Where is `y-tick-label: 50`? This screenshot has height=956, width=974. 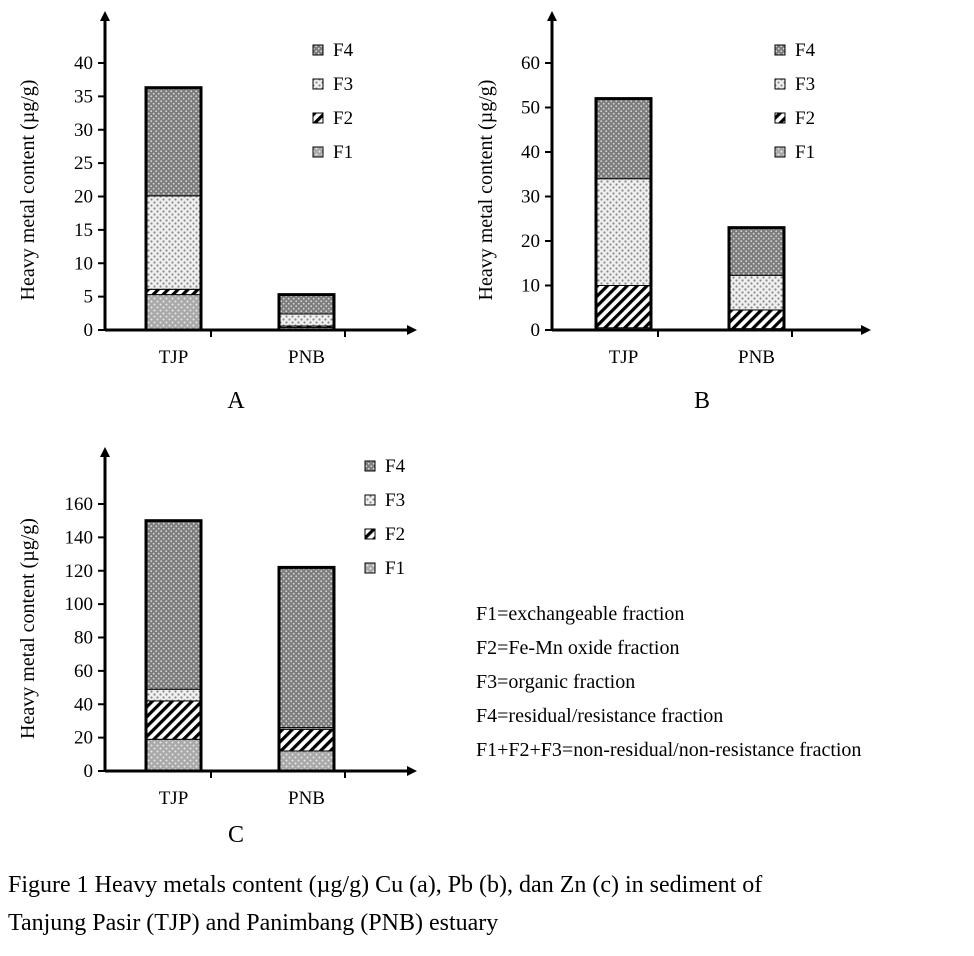 y-tick-label: 50 is located at coordinates (530, 108).